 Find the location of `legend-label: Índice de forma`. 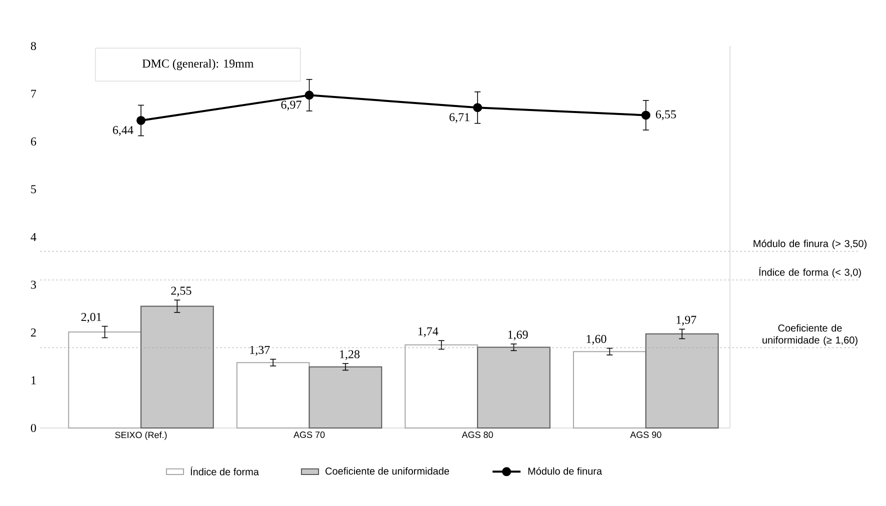

legend-label: Índice de forma is located at coordinates (224, 471).